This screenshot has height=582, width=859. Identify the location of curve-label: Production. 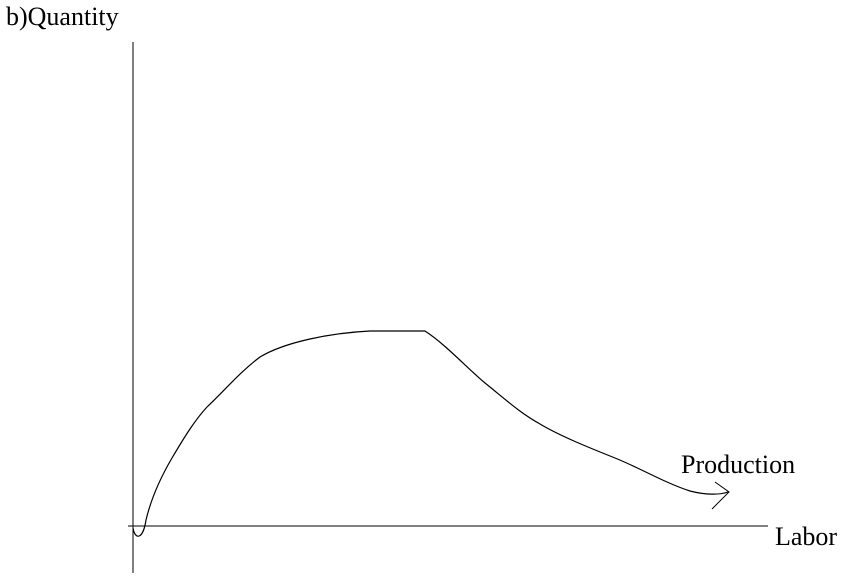
(738, 464).